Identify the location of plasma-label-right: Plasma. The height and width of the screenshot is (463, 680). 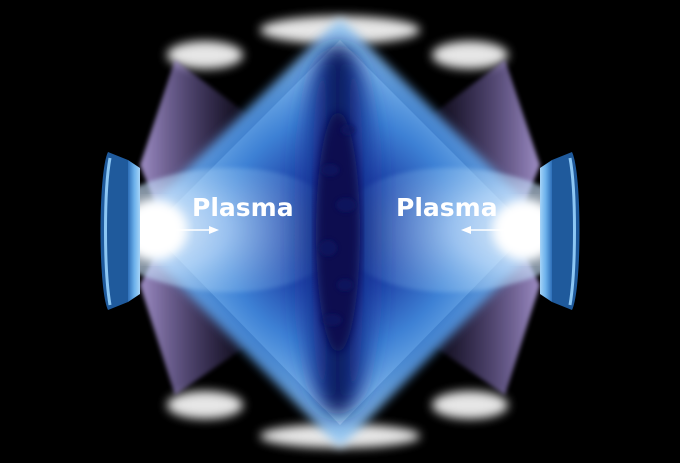
(447, 207).